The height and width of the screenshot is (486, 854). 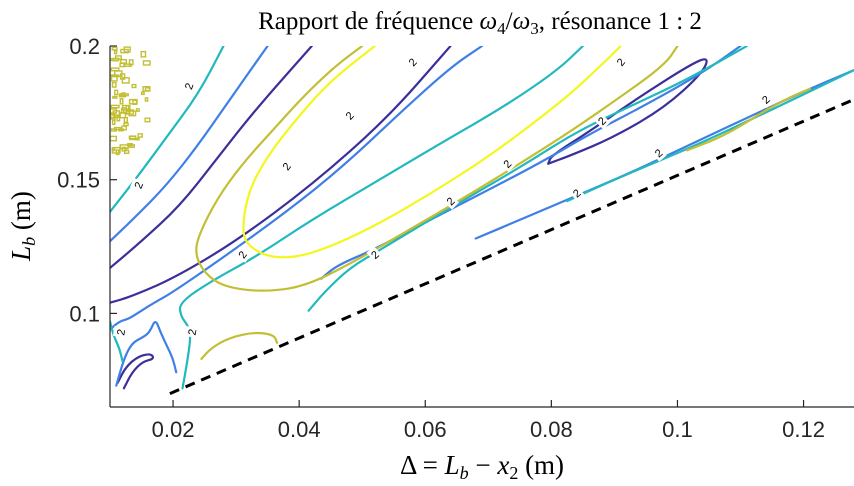 What do you see at coordinates (541, 465) in the screenshot?
I see `xlabel-unit: (m)` at bounding box center [541, 465].